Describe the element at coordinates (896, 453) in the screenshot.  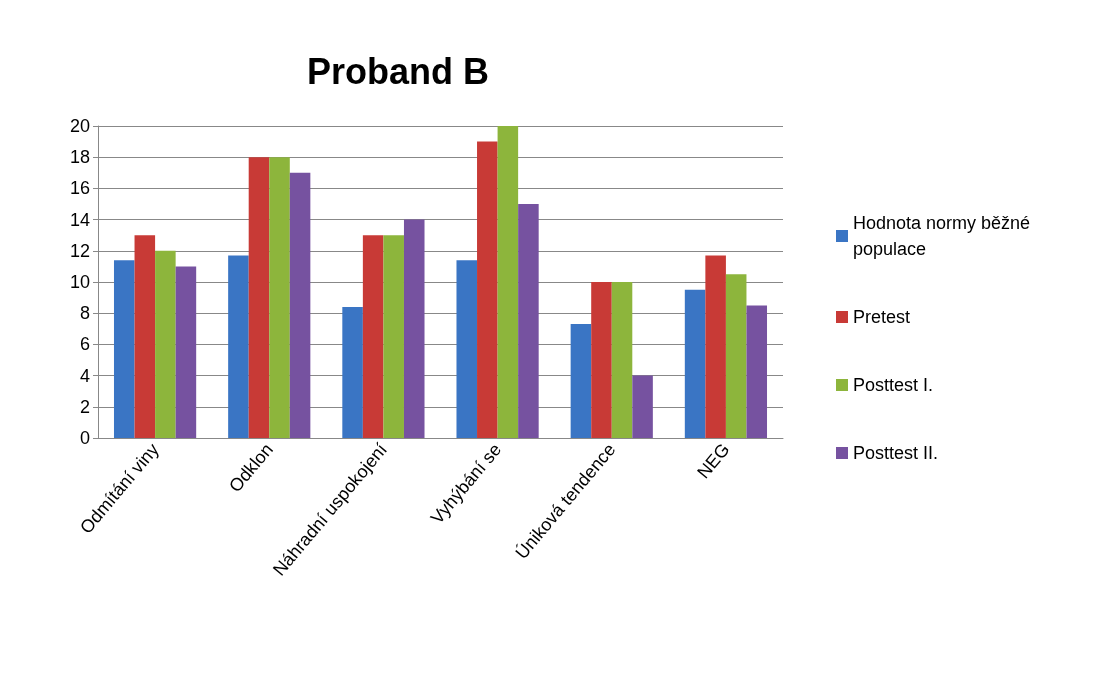
I see `legend-label: Posttest II.` at that location.